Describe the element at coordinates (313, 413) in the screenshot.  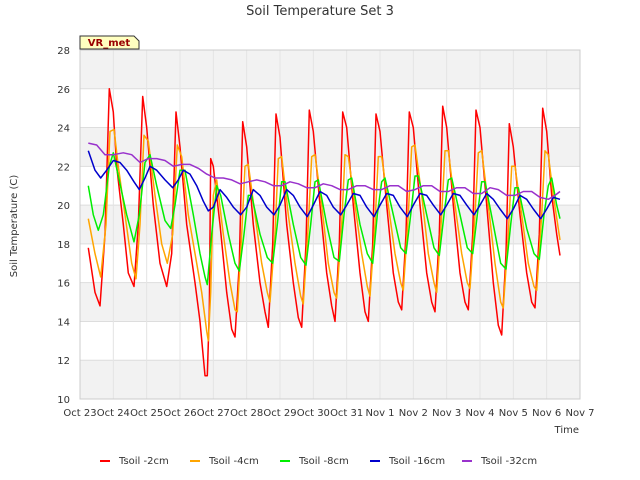
I see `x-tick-label: Oct 30` at that location.